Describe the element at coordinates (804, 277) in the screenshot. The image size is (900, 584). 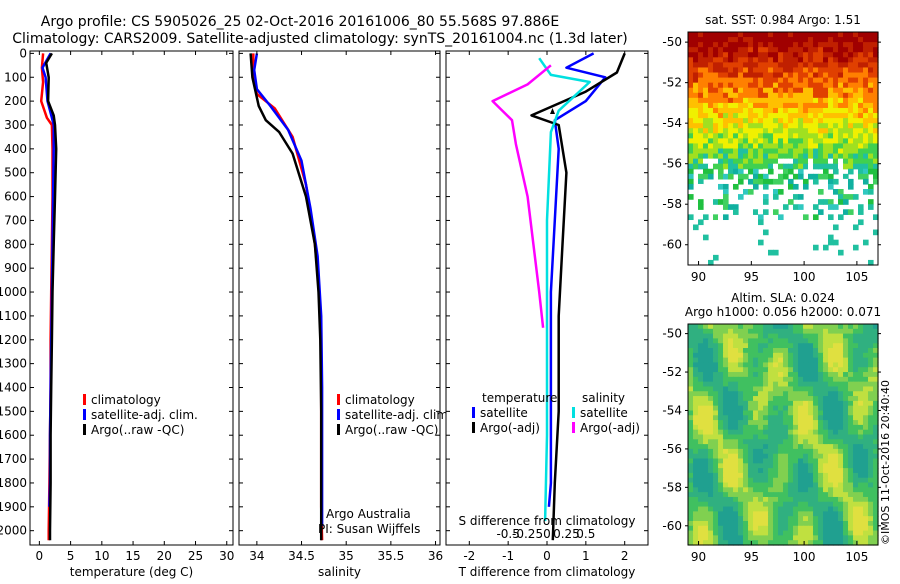
I see `x-tick-label: 100` at that location.